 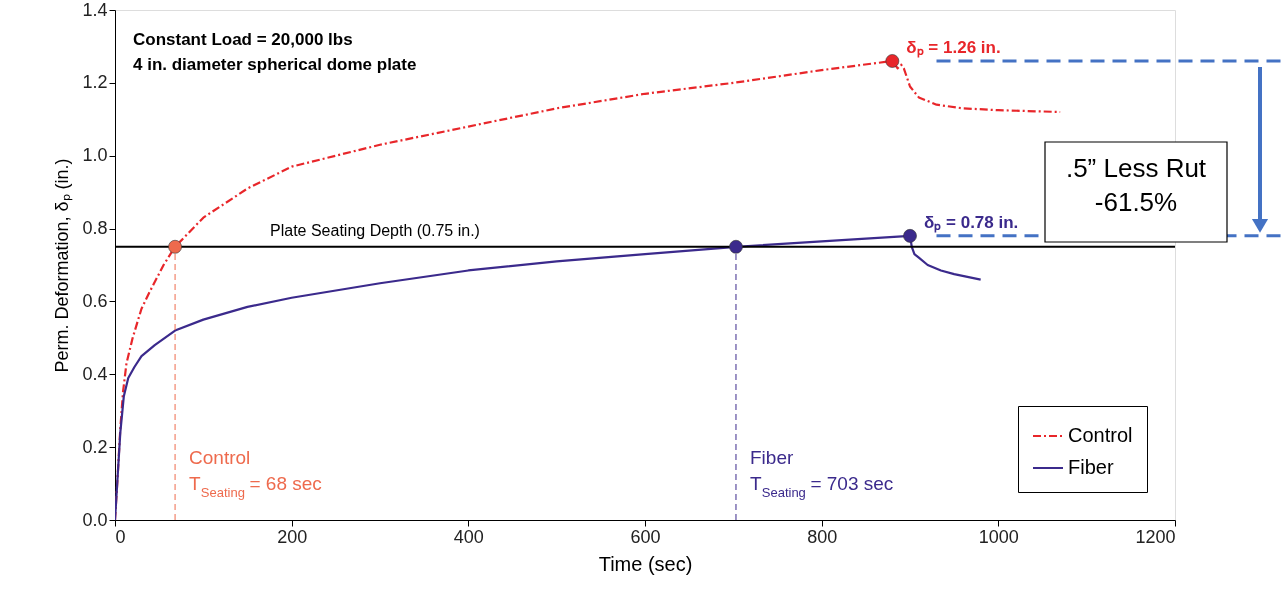 What do you see at coordinates (645, 536) in the screenshot?
I see `x-tick-label: 600` at bounding box center [645, 536].